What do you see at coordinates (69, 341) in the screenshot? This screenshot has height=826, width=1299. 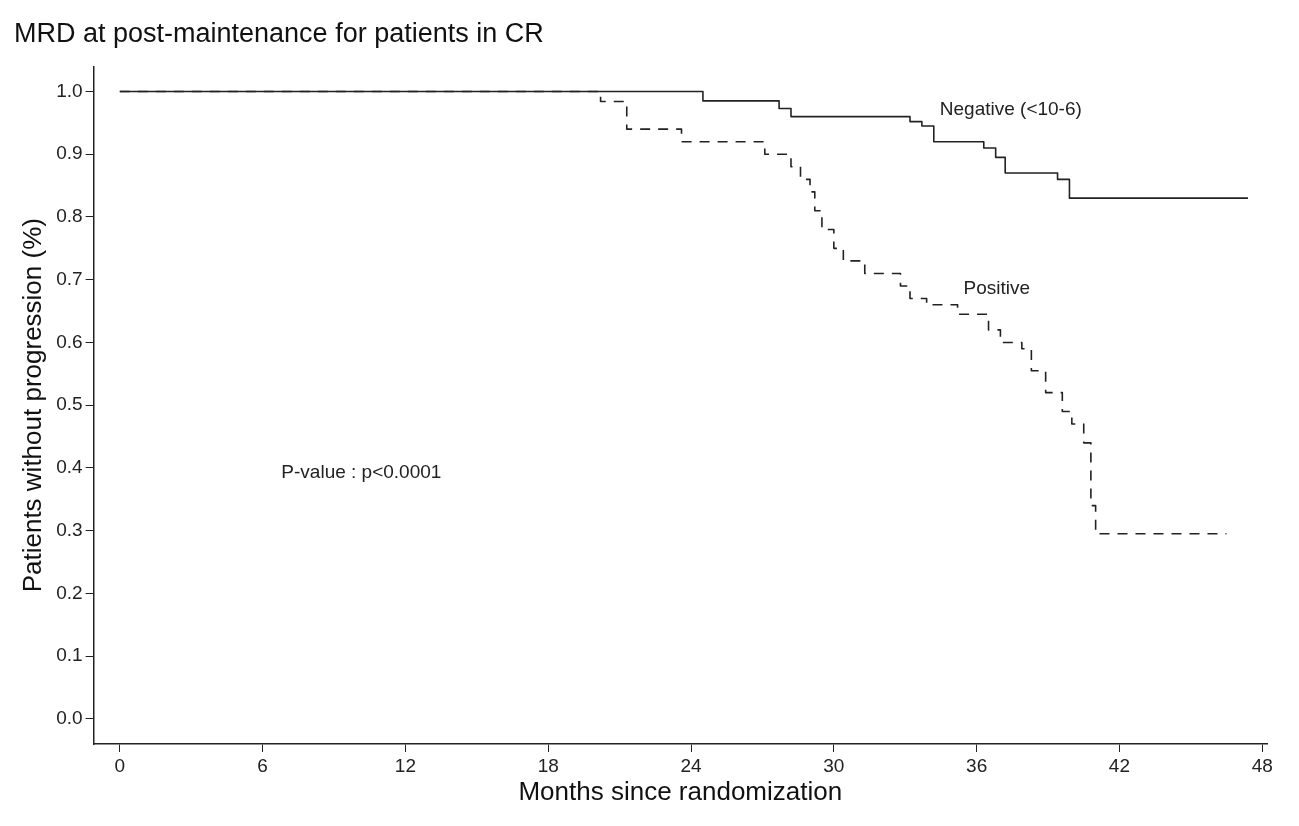 I see `y-tick-label: 0.6` at bounding box center [69, 341].